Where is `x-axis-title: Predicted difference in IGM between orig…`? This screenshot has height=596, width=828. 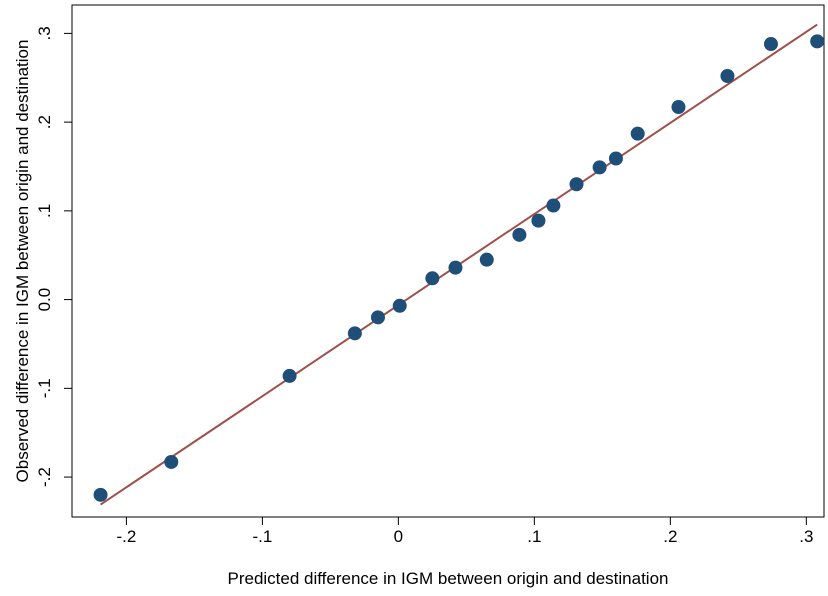 x-axis-title: Predicted difference in IGM between orig… is located at coordinates (447, 578).